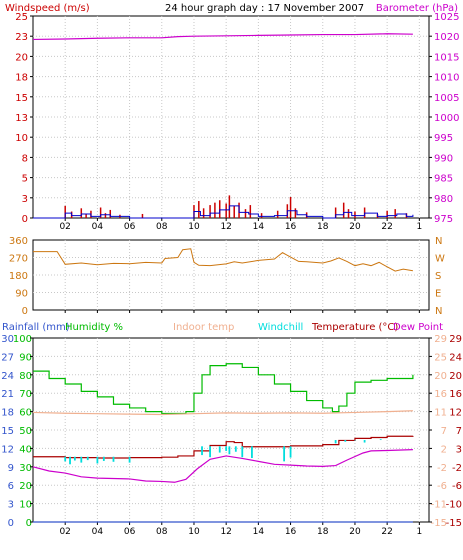  Describe the element at coordinates (443, 199) in the screenshot. I see `barometer-ytick-label: 980` at that location.